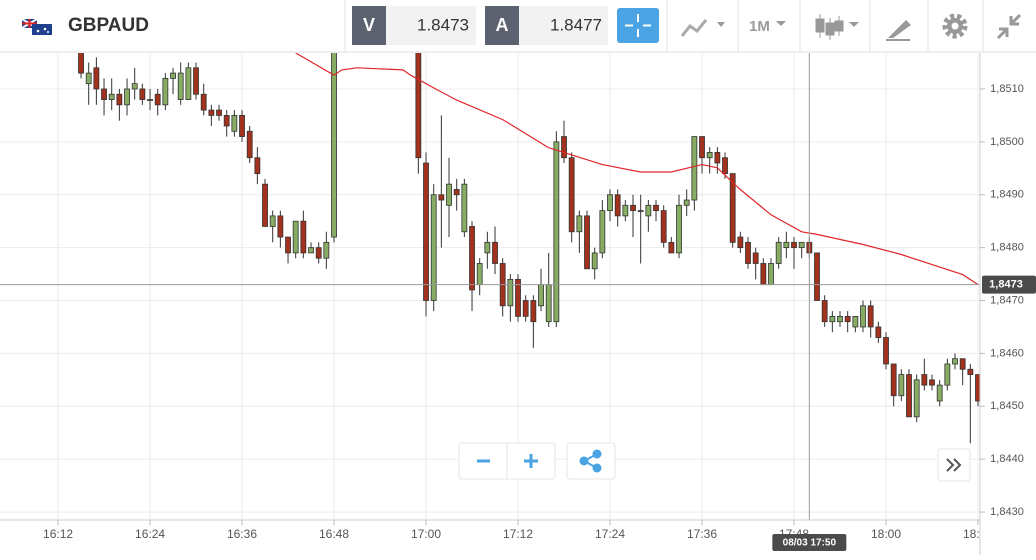 The width and height of the screenshot is (1036, 560). I want to click on x-tick-label: 18:00, so click(886, 534).